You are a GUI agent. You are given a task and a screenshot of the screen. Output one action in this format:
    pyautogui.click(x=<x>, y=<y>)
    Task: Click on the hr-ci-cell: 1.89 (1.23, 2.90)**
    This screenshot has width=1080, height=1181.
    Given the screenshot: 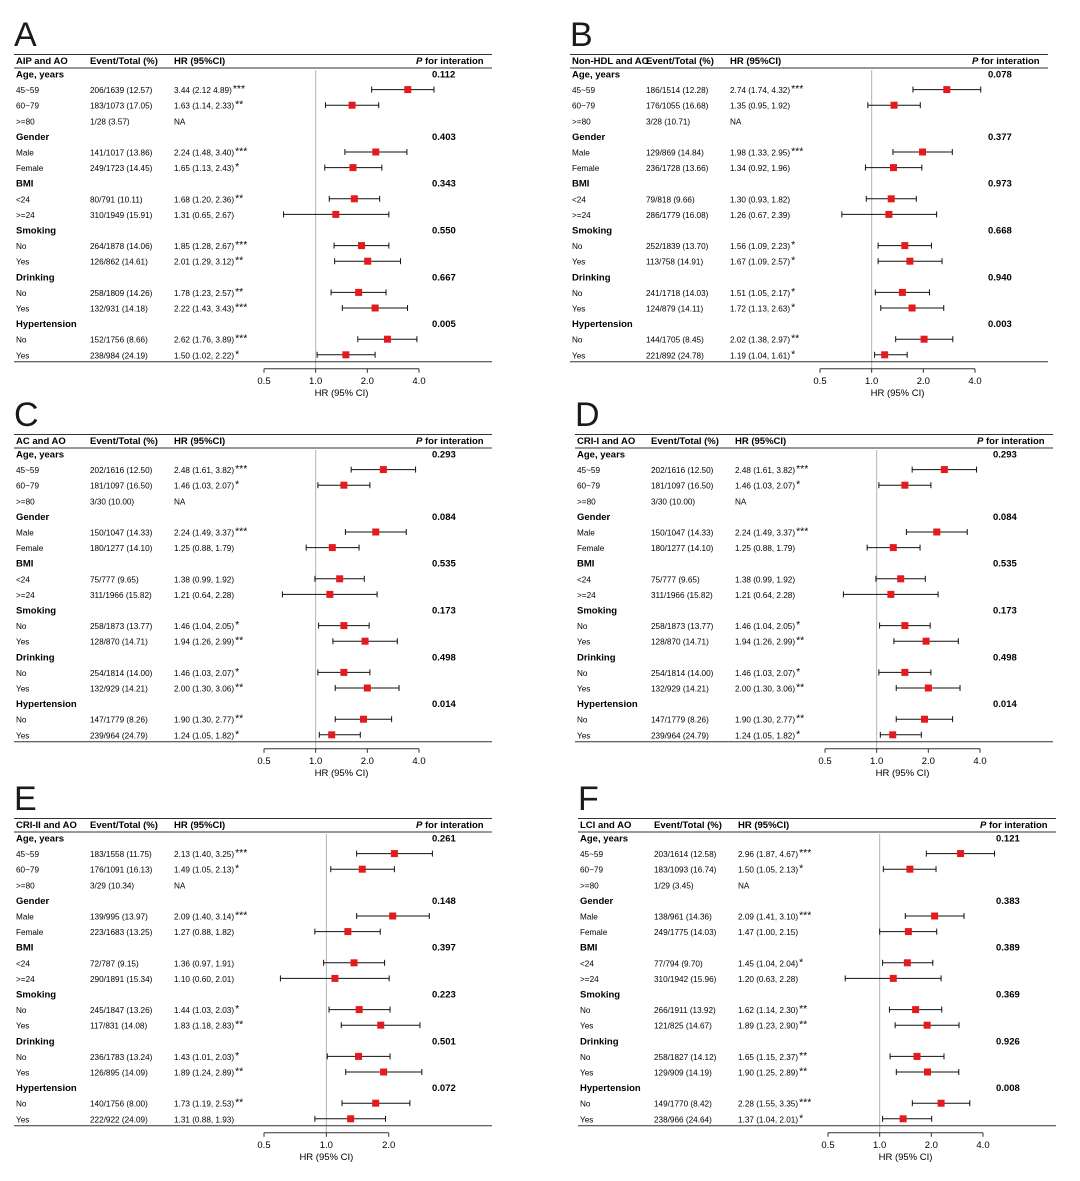 What is the action you would take?
    pyautogui.click(x=772, y=1025)
    